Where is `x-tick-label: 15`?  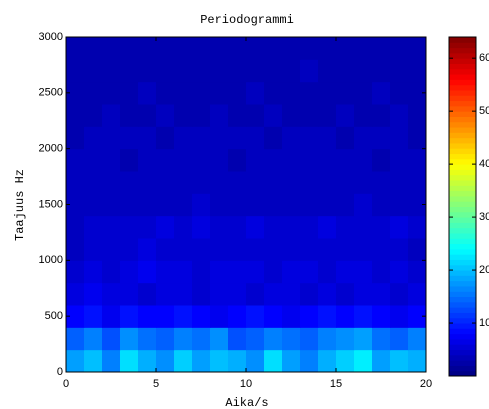
x-tick-label: 15 is located at coordinates (336, 384).